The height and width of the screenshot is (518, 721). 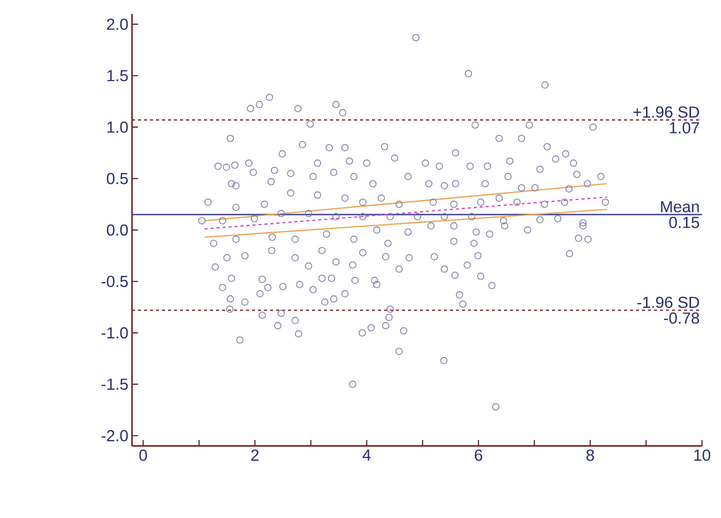 I want to click on ref-line-label: Mean, so click(x=680, y=206).